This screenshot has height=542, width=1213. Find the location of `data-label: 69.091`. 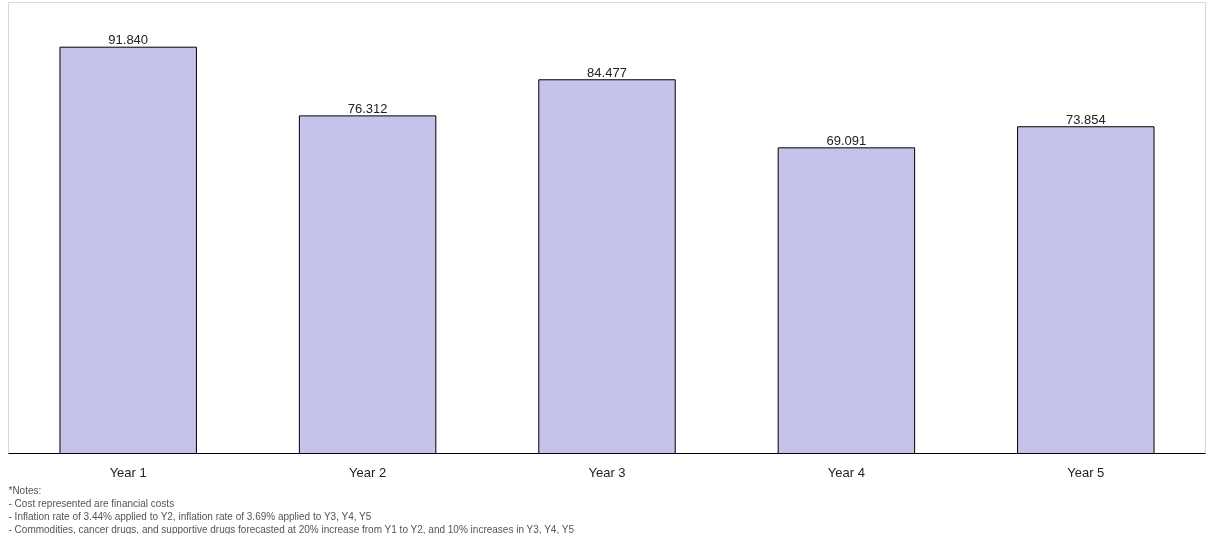

data-label: 69.091 is located at coordinates (846, 140).